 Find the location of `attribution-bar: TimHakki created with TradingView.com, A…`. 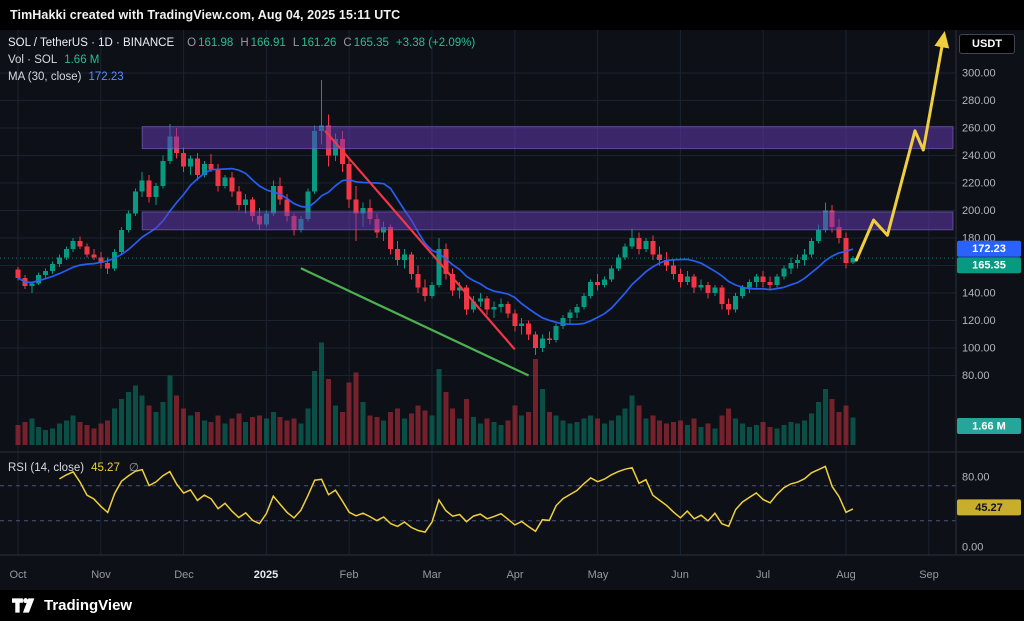

attribution-bar: TimHakki created with TradingView.com, A… is located at coordinates (512, 15).